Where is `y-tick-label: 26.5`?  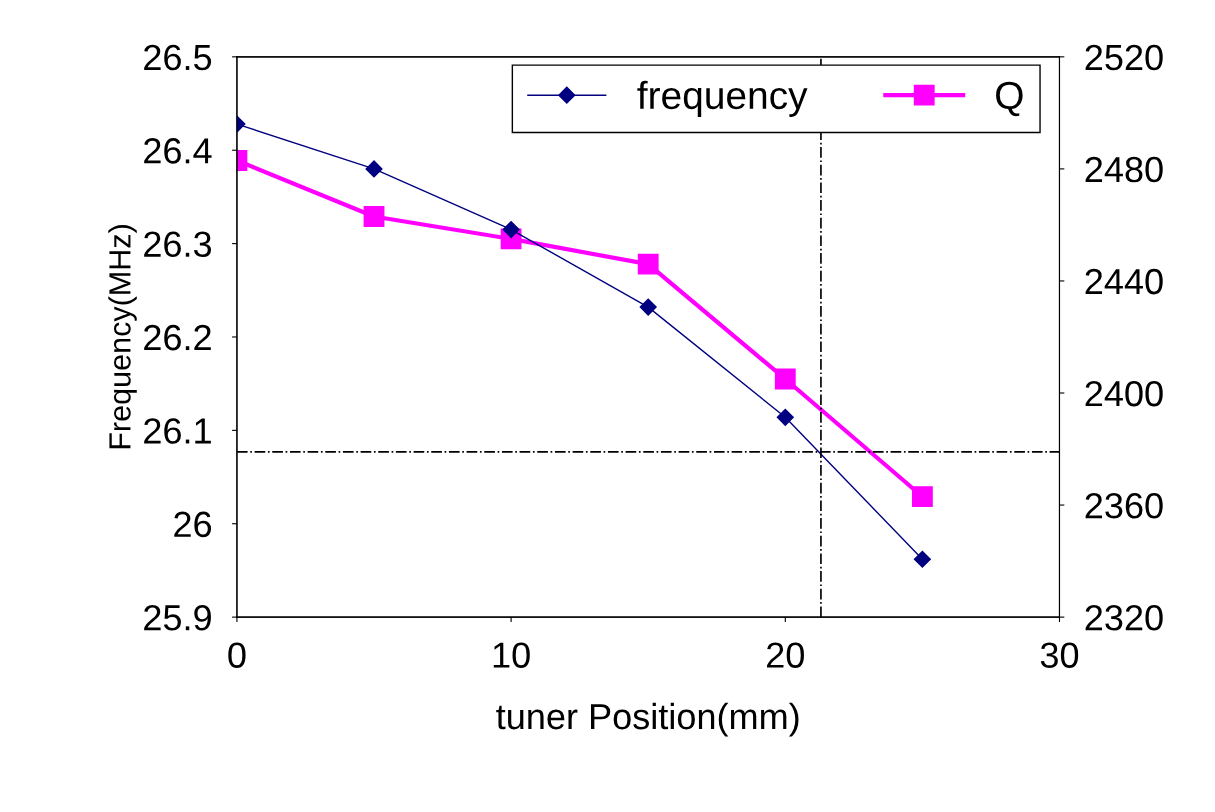 y-tick-label: 26.5 is located at coordinates (178, 57).